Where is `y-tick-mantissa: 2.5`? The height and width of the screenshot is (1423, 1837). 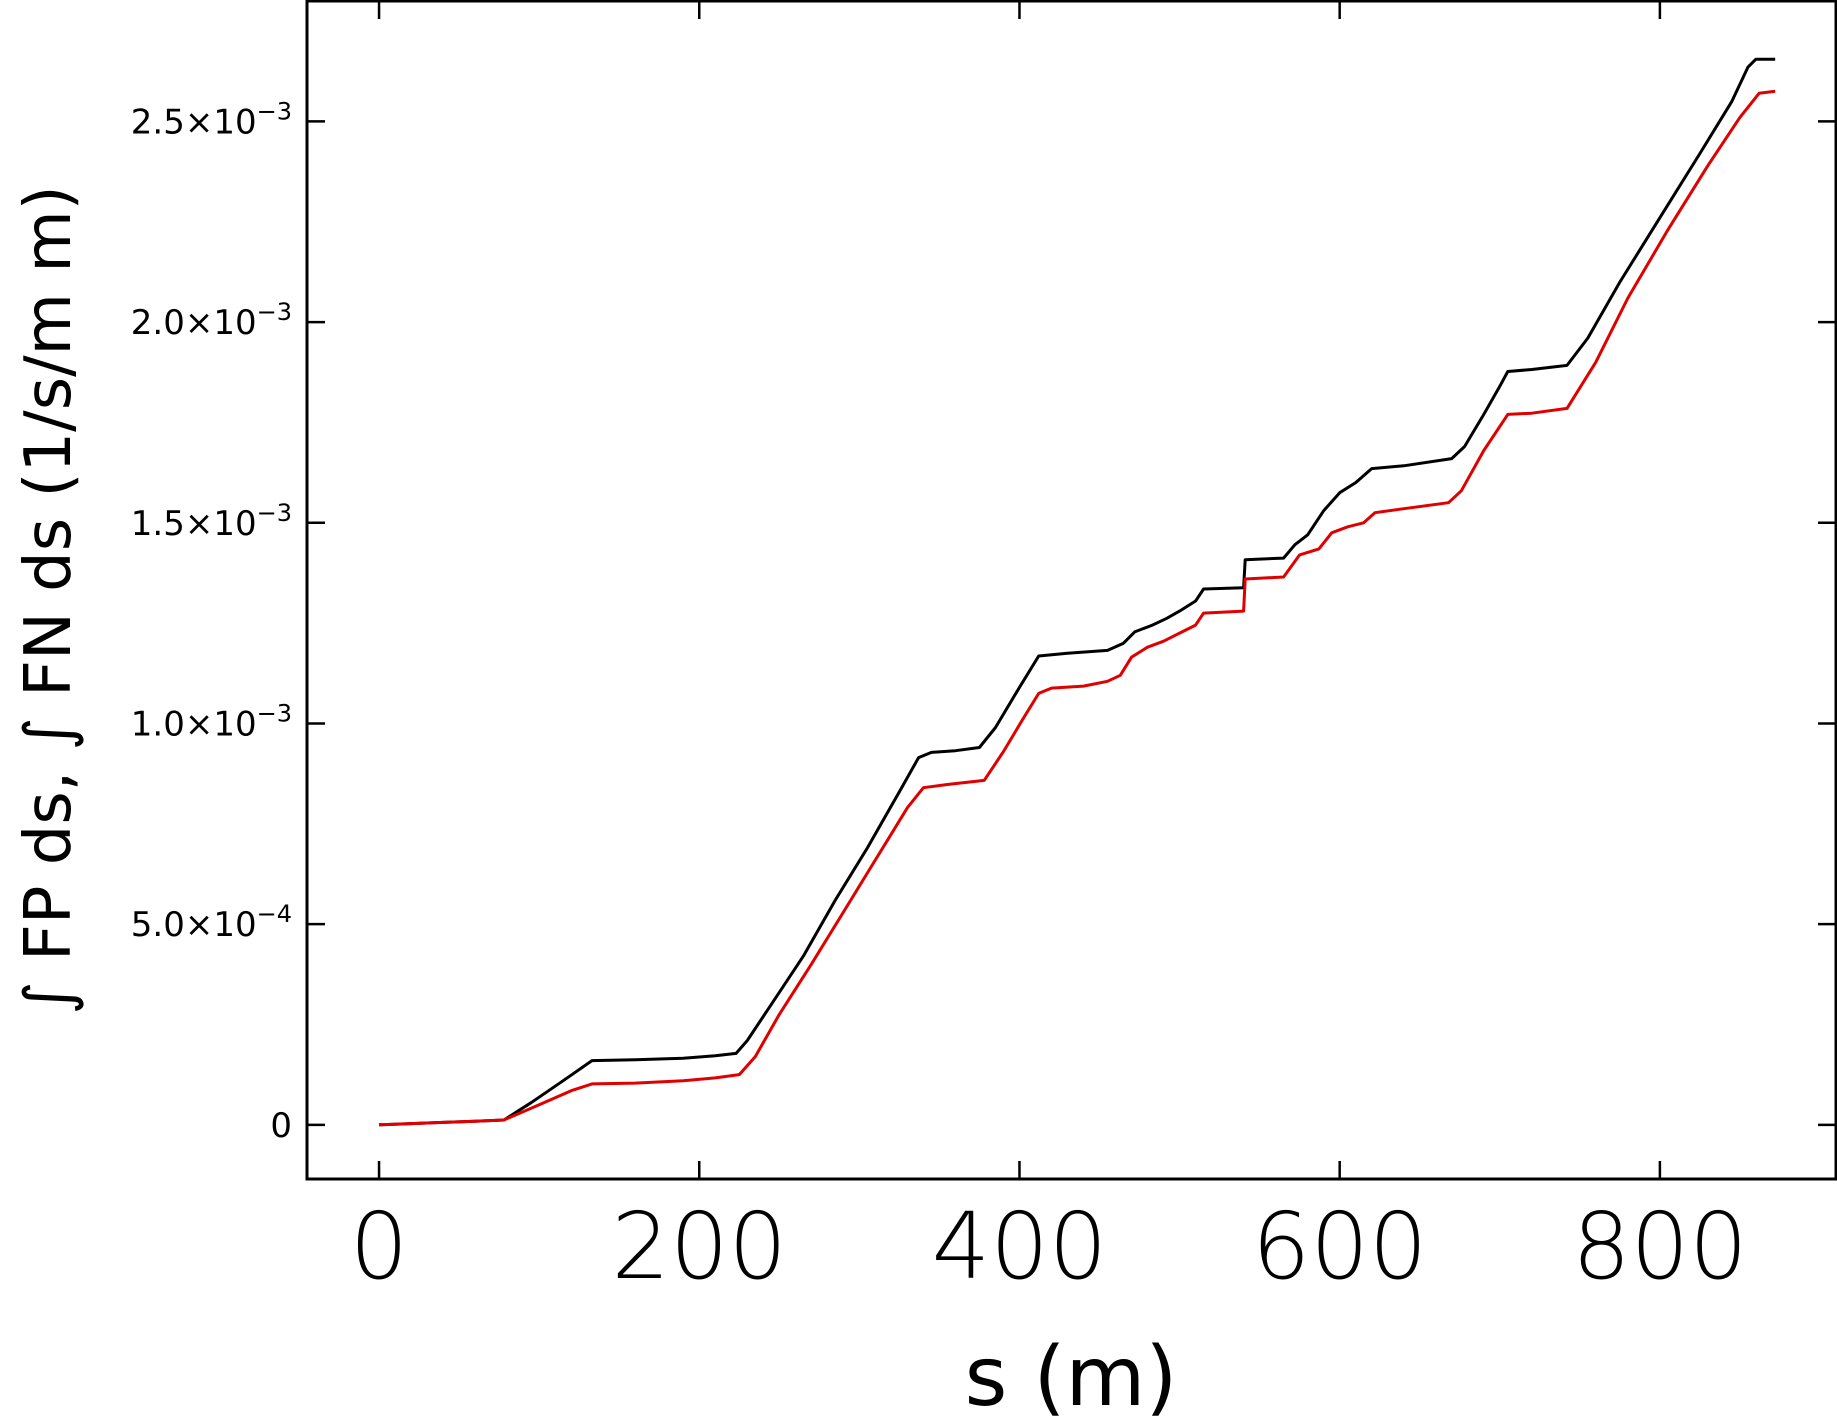
y-tick-mantissa: 2.5 is located at coordinates (158, 122).